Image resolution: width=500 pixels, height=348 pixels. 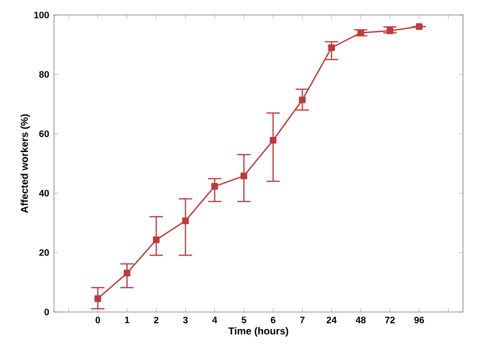 What do you see at coordinates (258, 331) in the screenshot?
I see `x-axis-title: Time (hours)` at bounding box center [258, 331].